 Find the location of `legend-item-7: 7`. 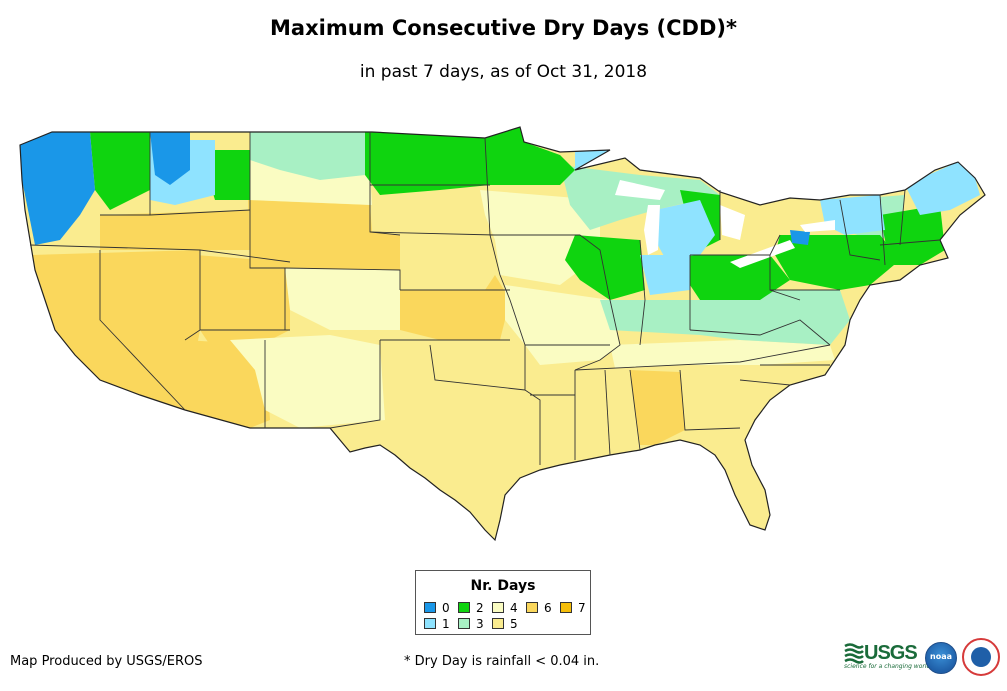

legend-item-7: 7 is located at coordinates (573, 608).